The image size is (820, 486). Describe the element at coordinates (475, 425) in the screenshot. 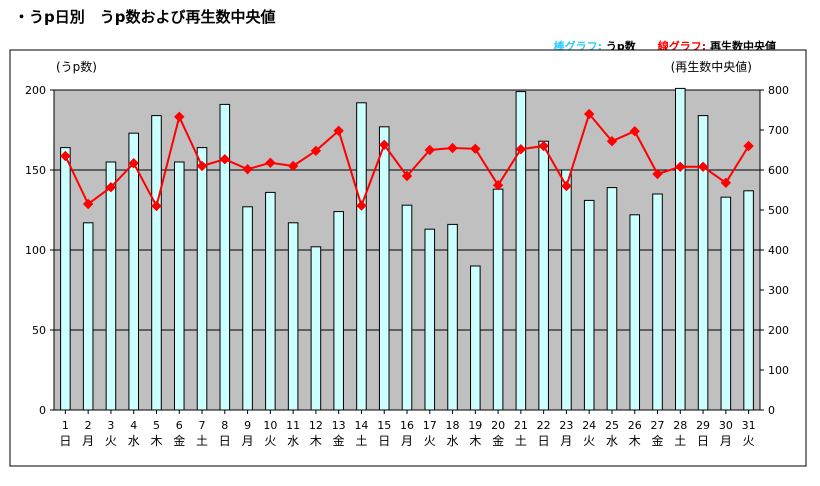

I see `x-tick-label: 19` at that location.